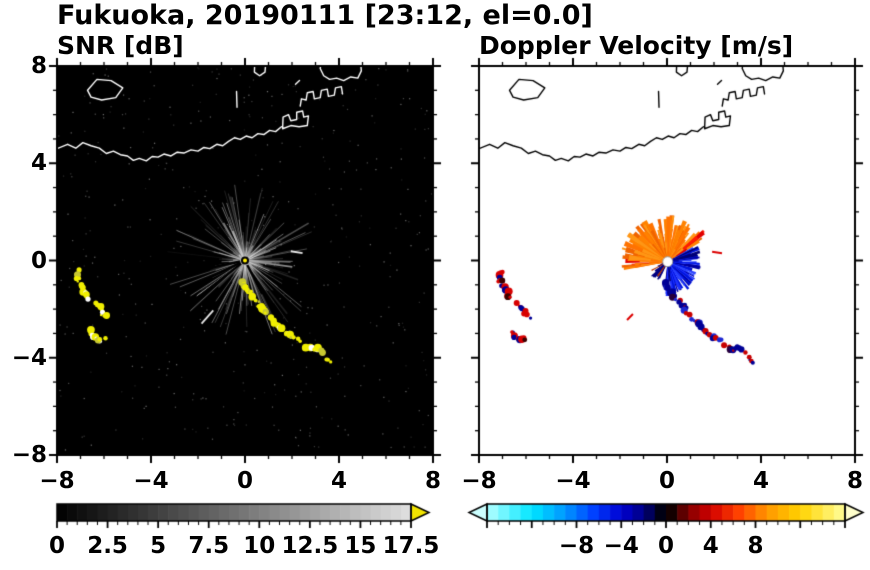 The height and width of the screenshot is (570, 870). What do you see at coordinates (338, 481) in the screenshot?
I see `snr-x-tick-label: 4` at bounding box center [338, 481].